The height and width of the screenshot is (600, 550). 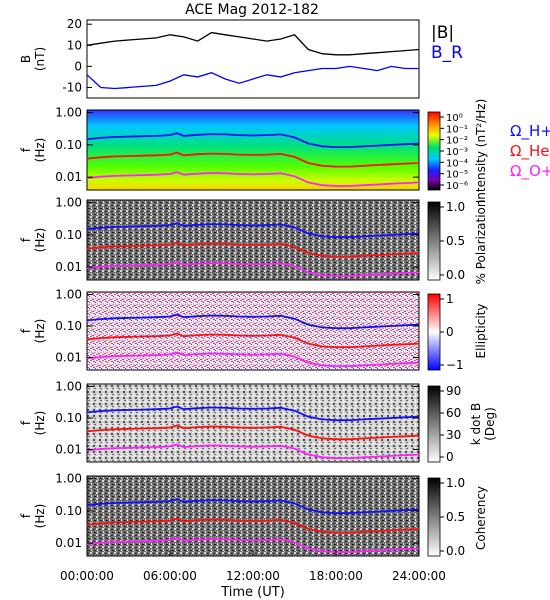 I want to click on panel-ellipticity: 1 0 −1 Ellipticity, so click(x=287, y=331).